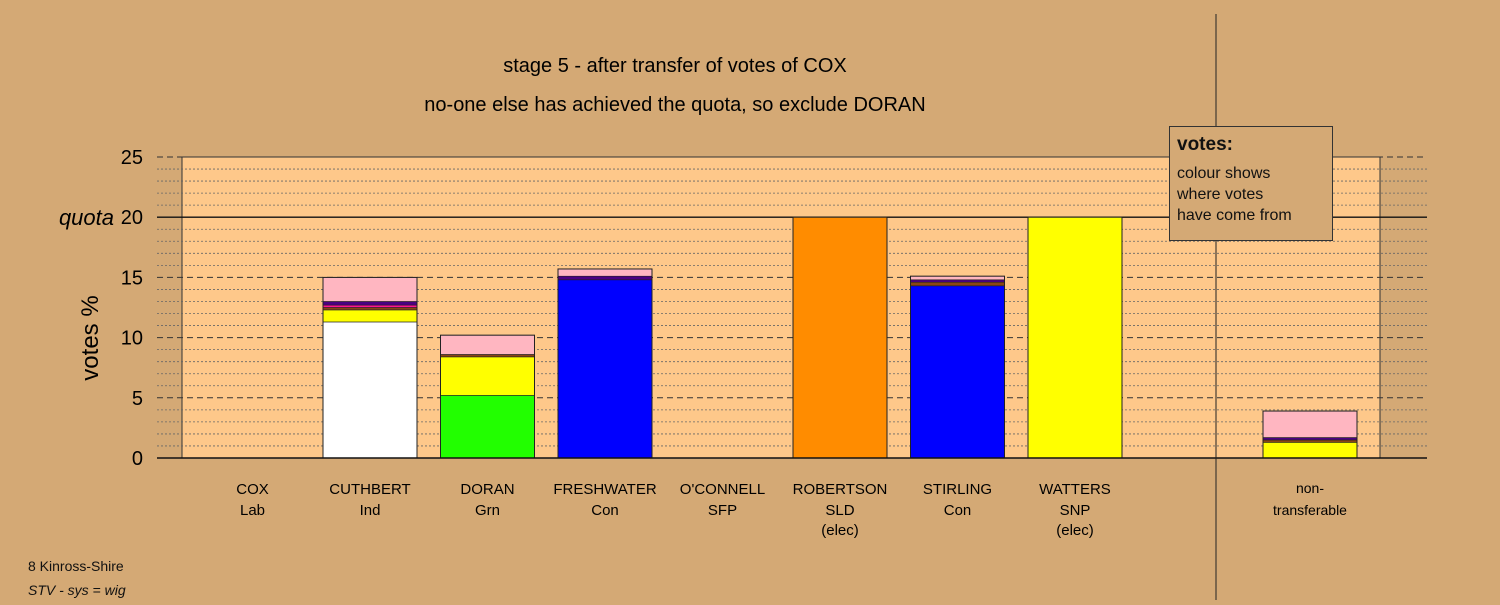  What do you see at coordinates (1220, 194) in the screenshot?
I see `legend-line-2: where votes` at bounding box center [1220, 194].